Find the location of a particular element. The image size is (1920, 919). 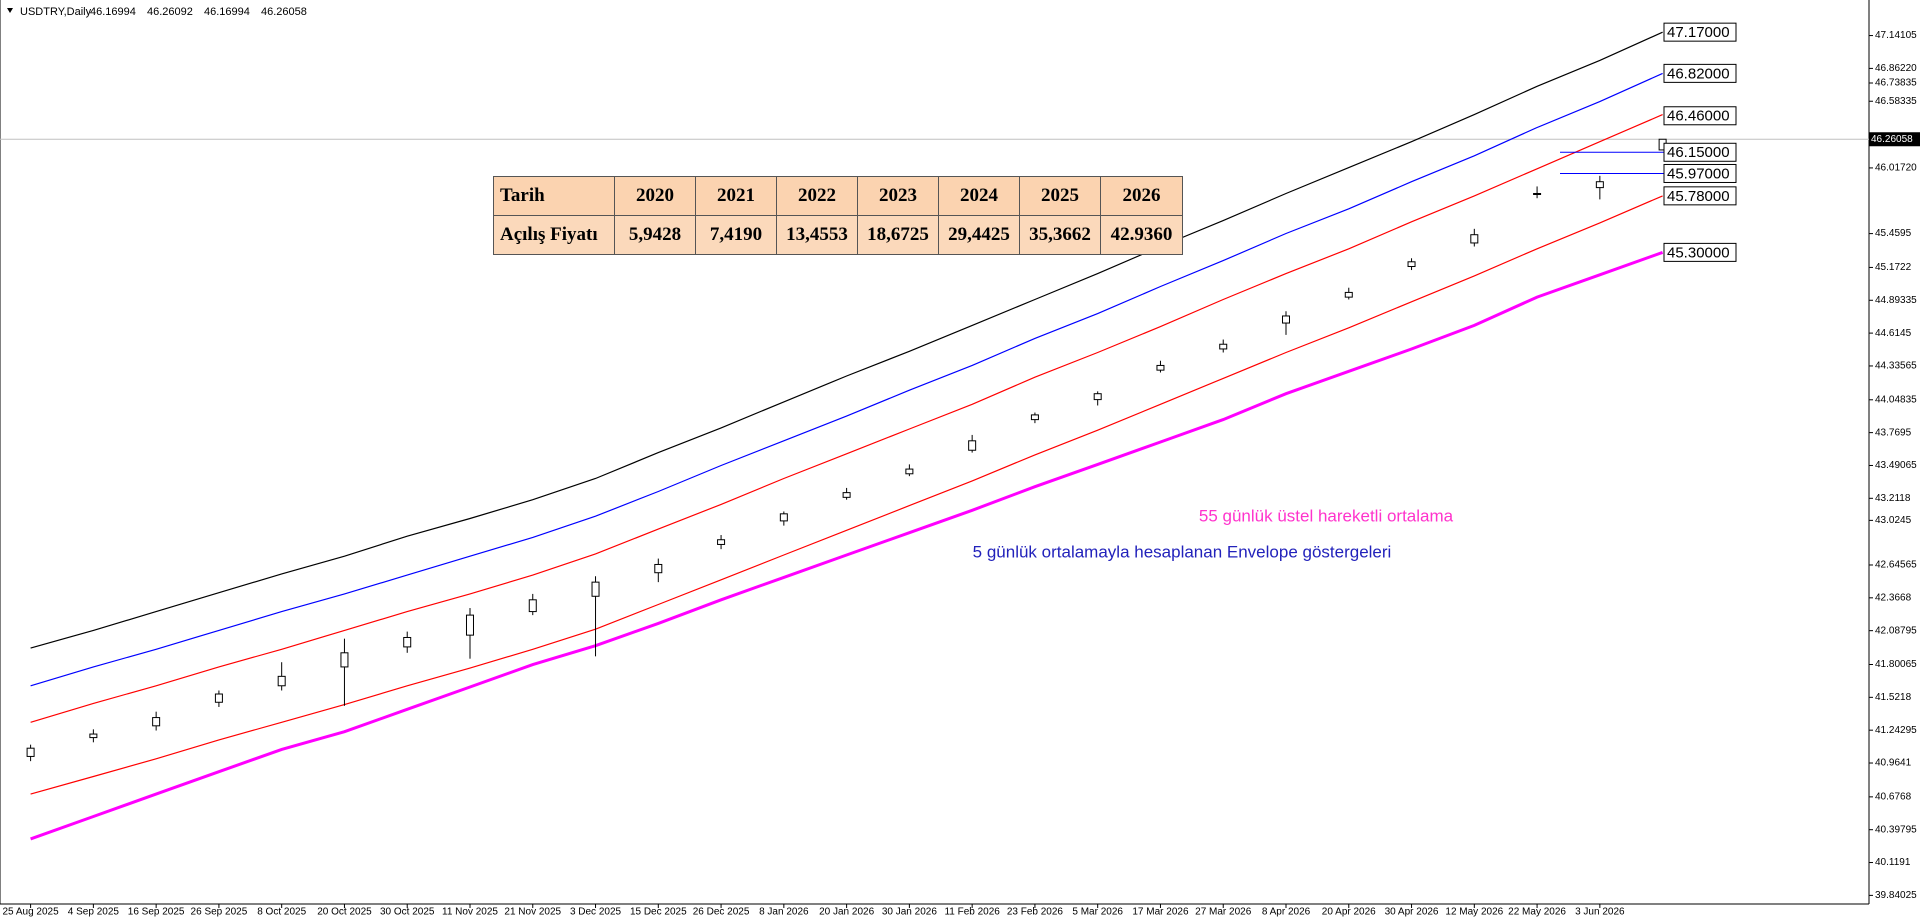

y-tick-label: 45.1722 is located at coordinates (1893, 267).